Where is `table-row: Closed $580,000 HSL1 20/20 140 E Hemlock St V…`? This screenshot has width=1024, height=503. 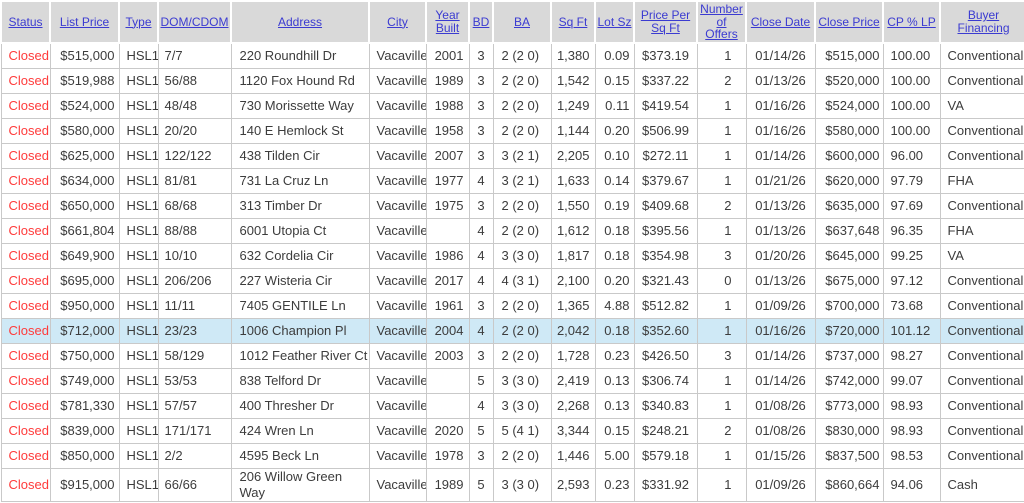
table-row: Closed $580,000 HSL1 20/20 140 E Hemlock St V… is located at coordinates (512, 130).